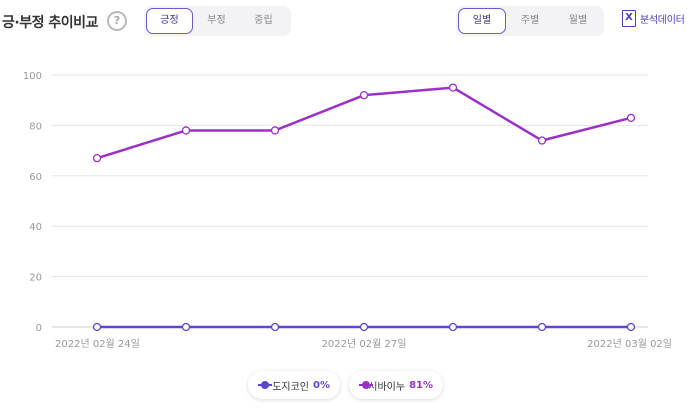  What do you see at coordinates (97, 344) in the screenshot?
I see `x-tick-label: 2022년 02월 24일` at bounding box center [97, 344].